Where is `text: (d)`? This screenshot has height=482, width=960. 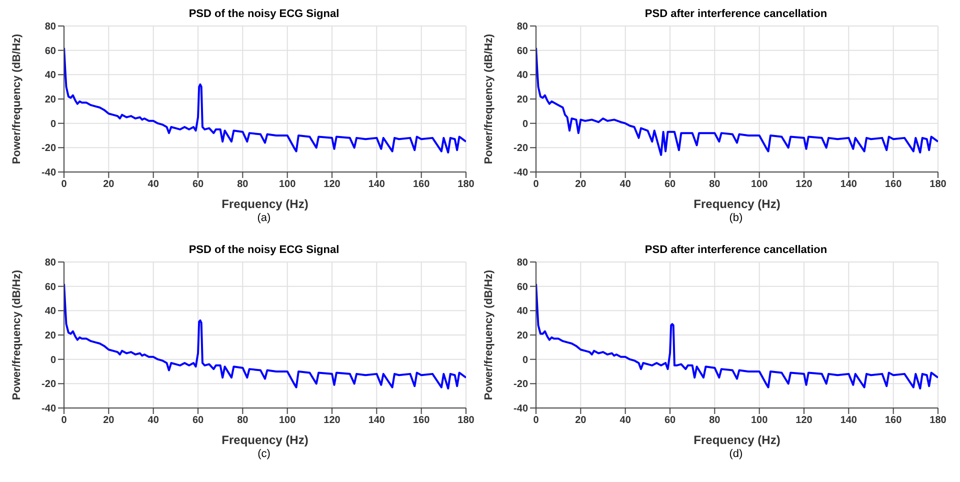
text: (d) is located at coordinates (736, 454).